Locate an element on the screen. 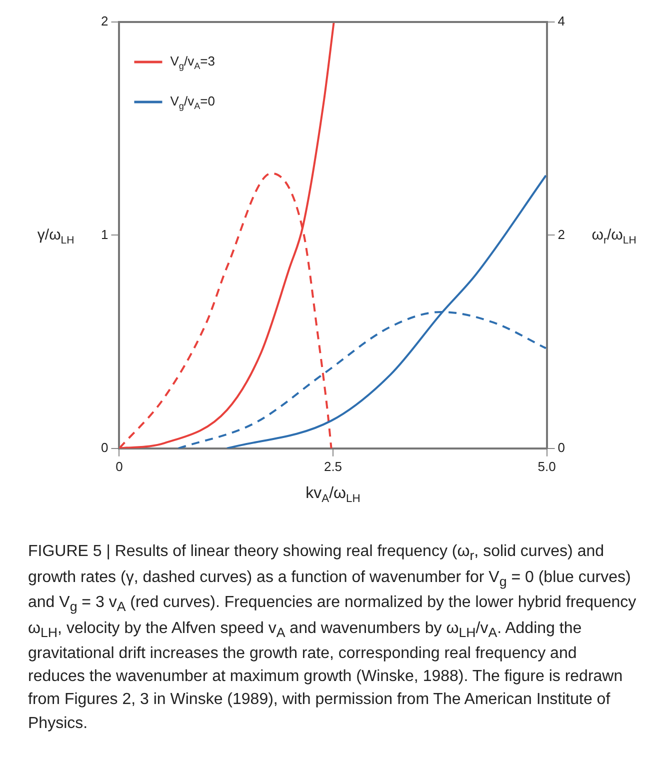 This screenshot has height=773, width=669. y2-tick-label: 0 is located at coordinates (562, 447).